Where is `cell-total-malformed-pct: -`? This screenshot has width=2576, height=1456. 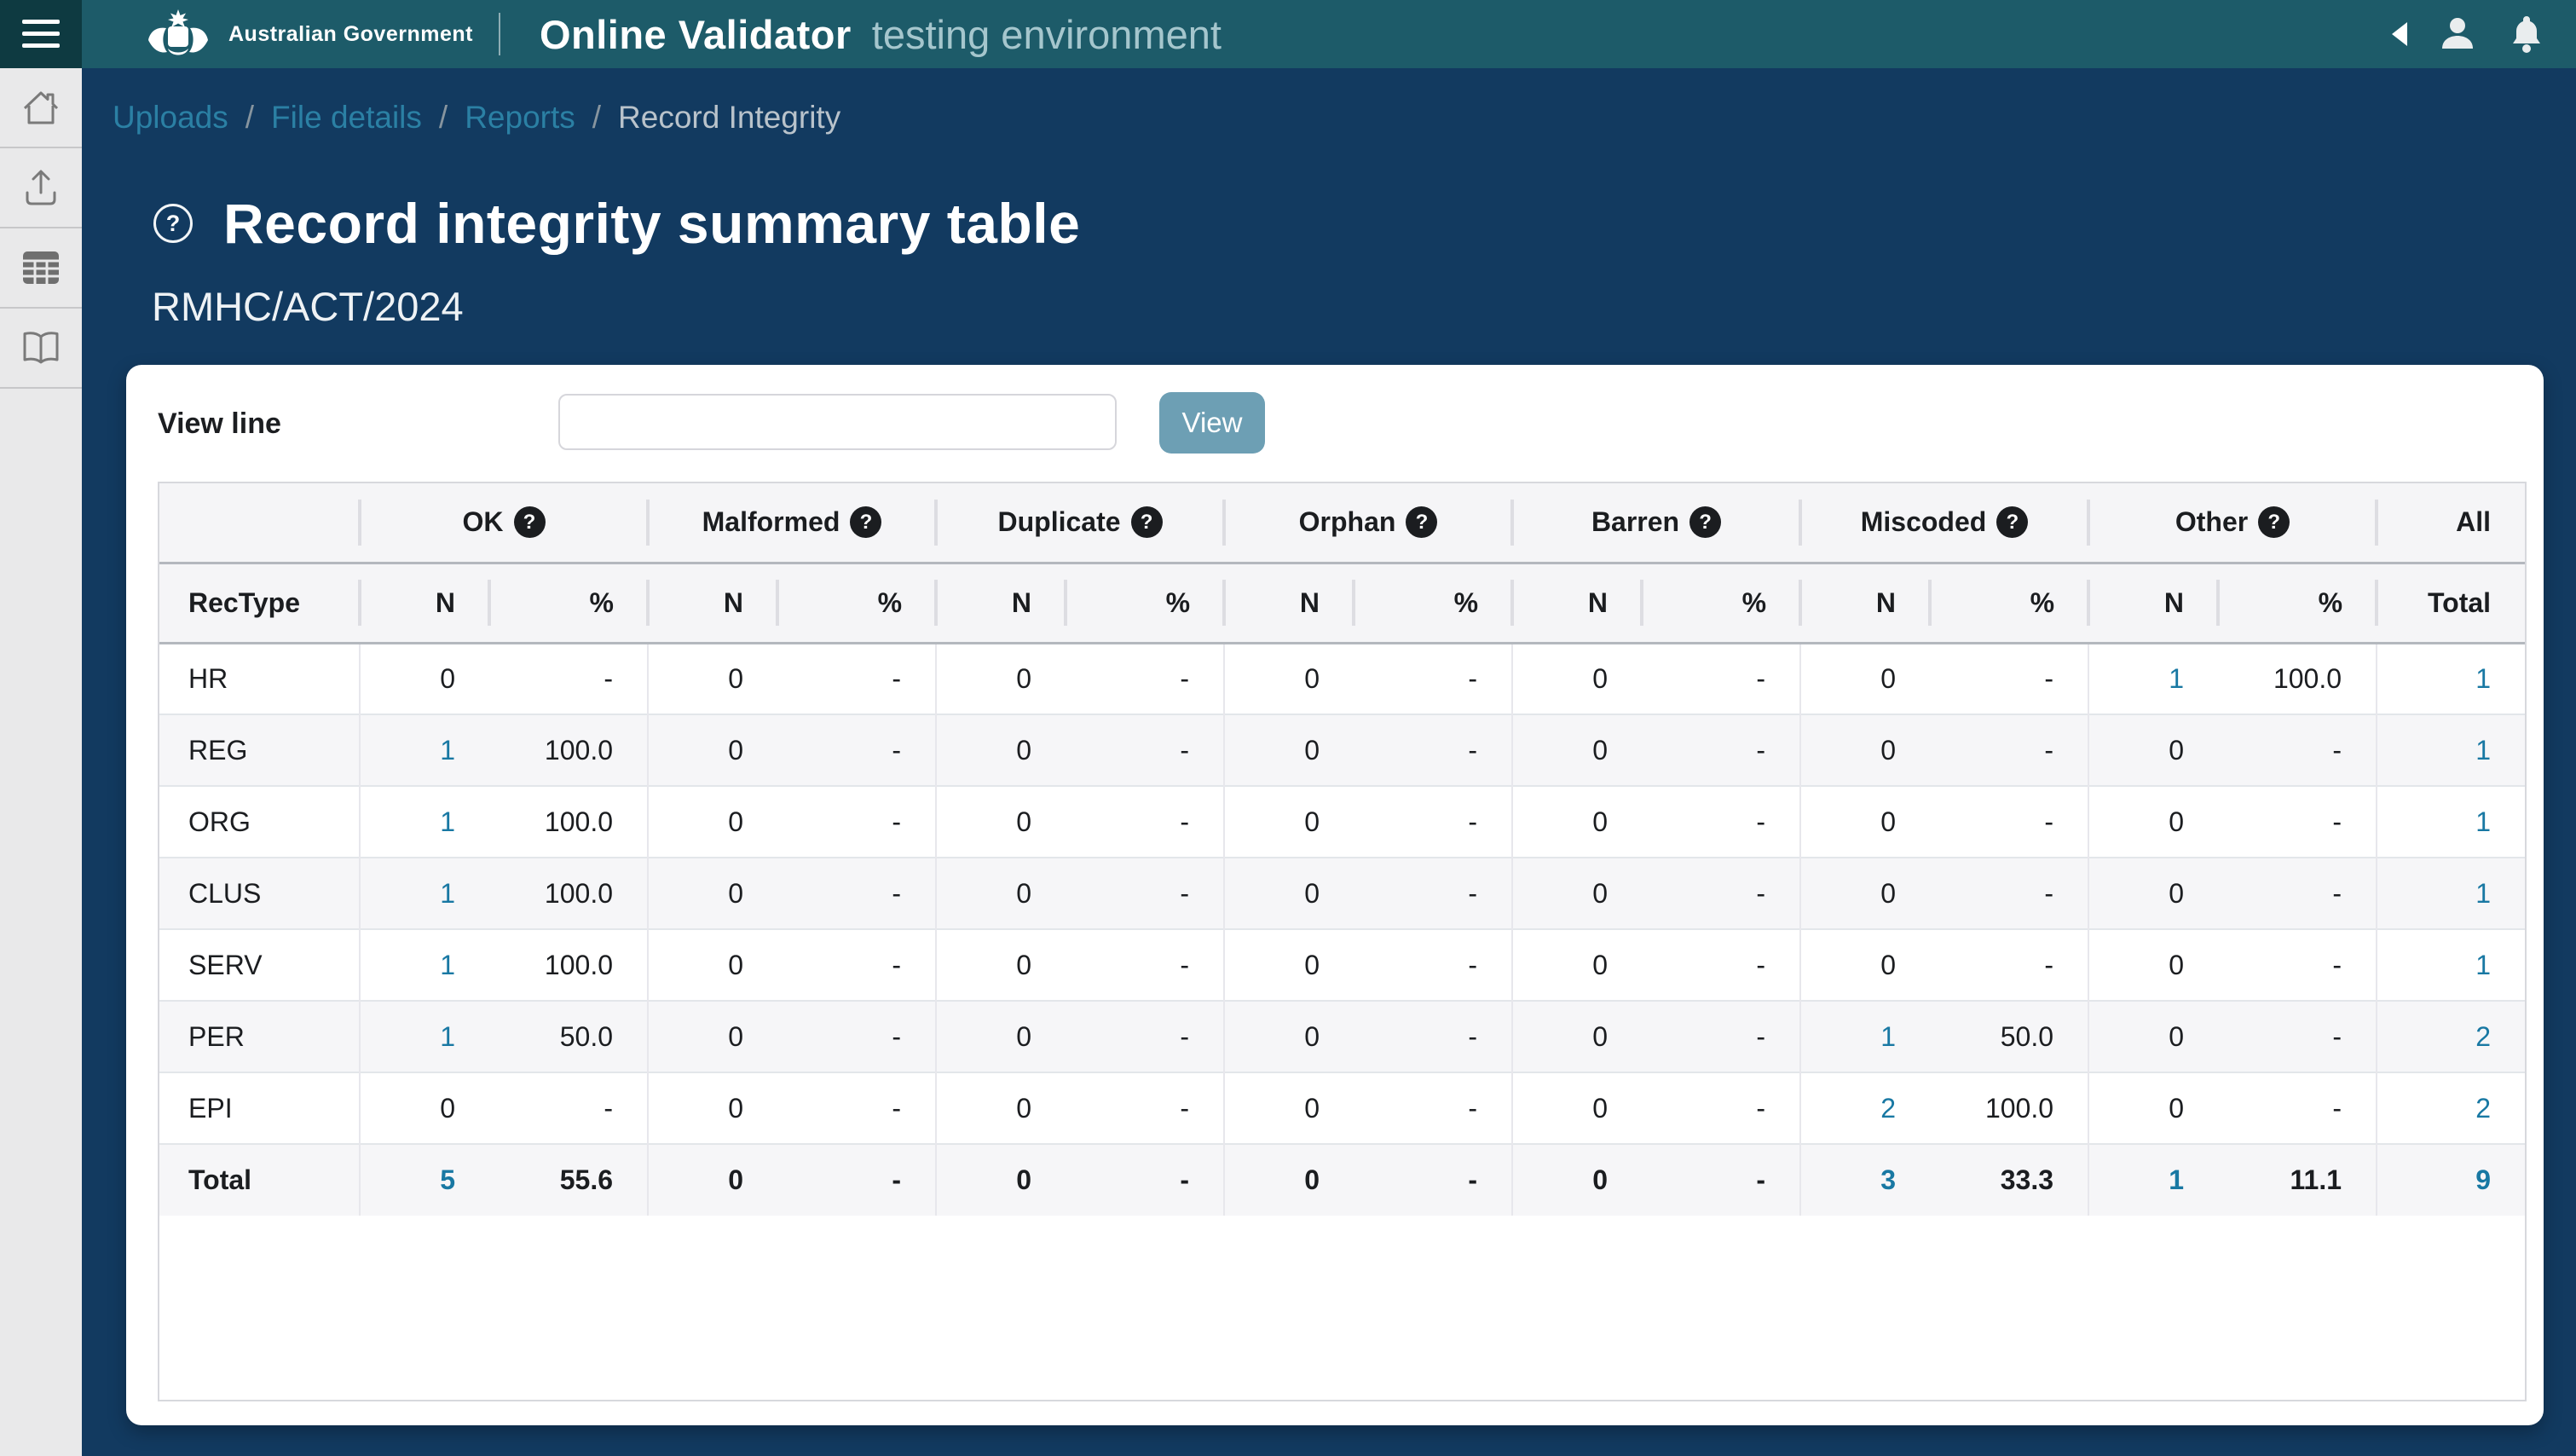
cell-total-malformed-pct: - is located at coordinates (857, 1179).